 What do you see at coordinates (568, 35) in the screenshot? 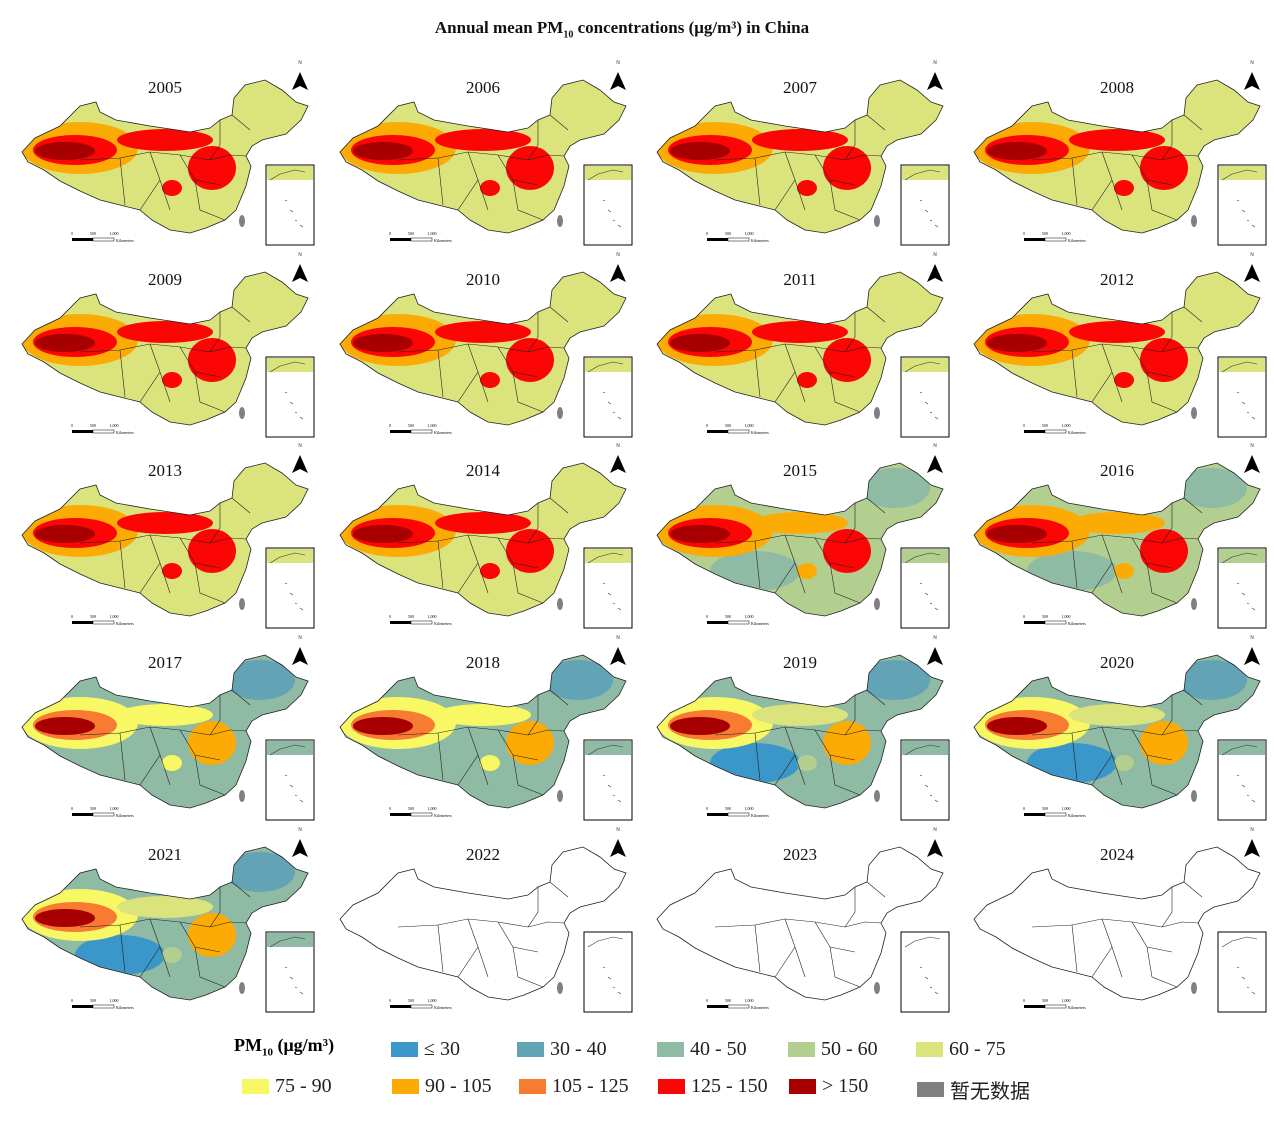
I see `title-subscript: 10` at bounding box center [568, 35].